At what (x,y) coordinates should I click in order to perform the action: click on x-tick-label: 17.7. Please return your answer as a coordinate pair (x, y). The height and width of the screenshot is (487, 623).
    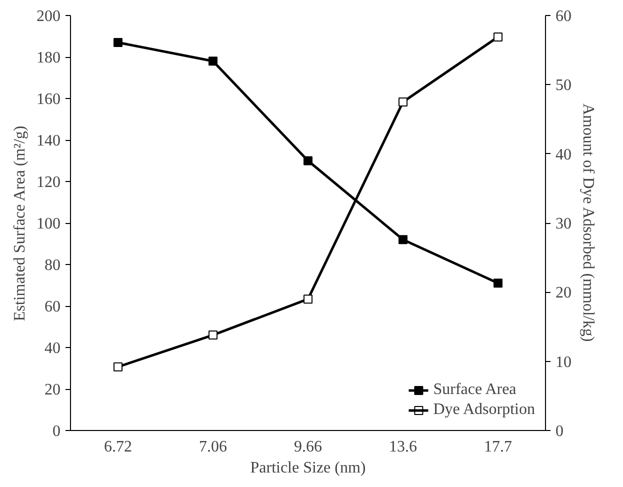
    Looking at the image, I should click on (498, 447).